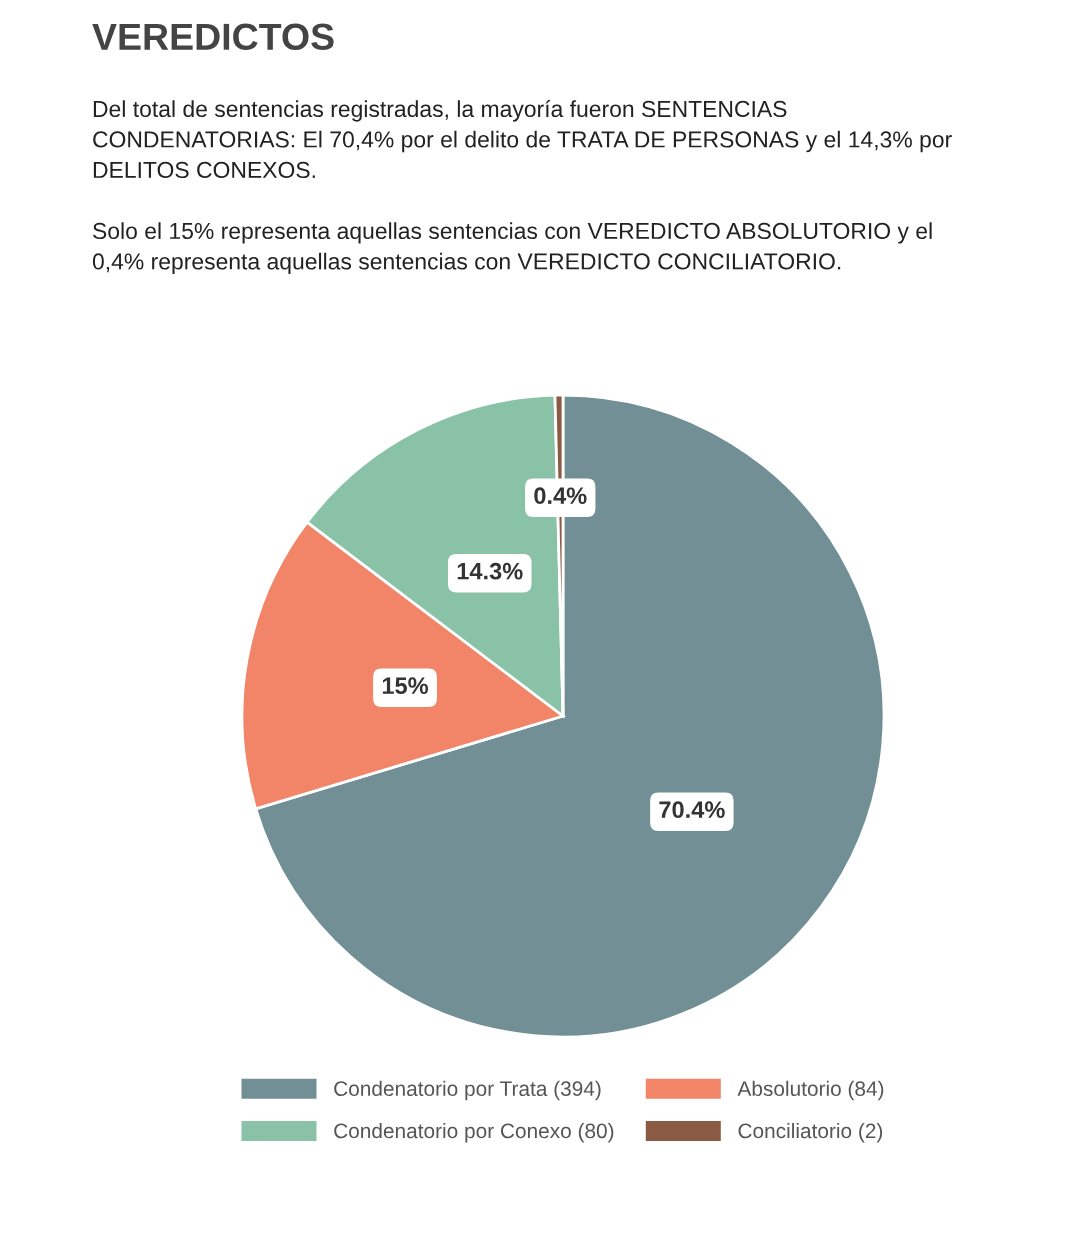 This screenshot has height=1233, width=1080. What do you see at coordinates (810, 1090) in the screenshot?
I see `legend-label: Absolutorio (84)` at bounding box center [810, 1090].